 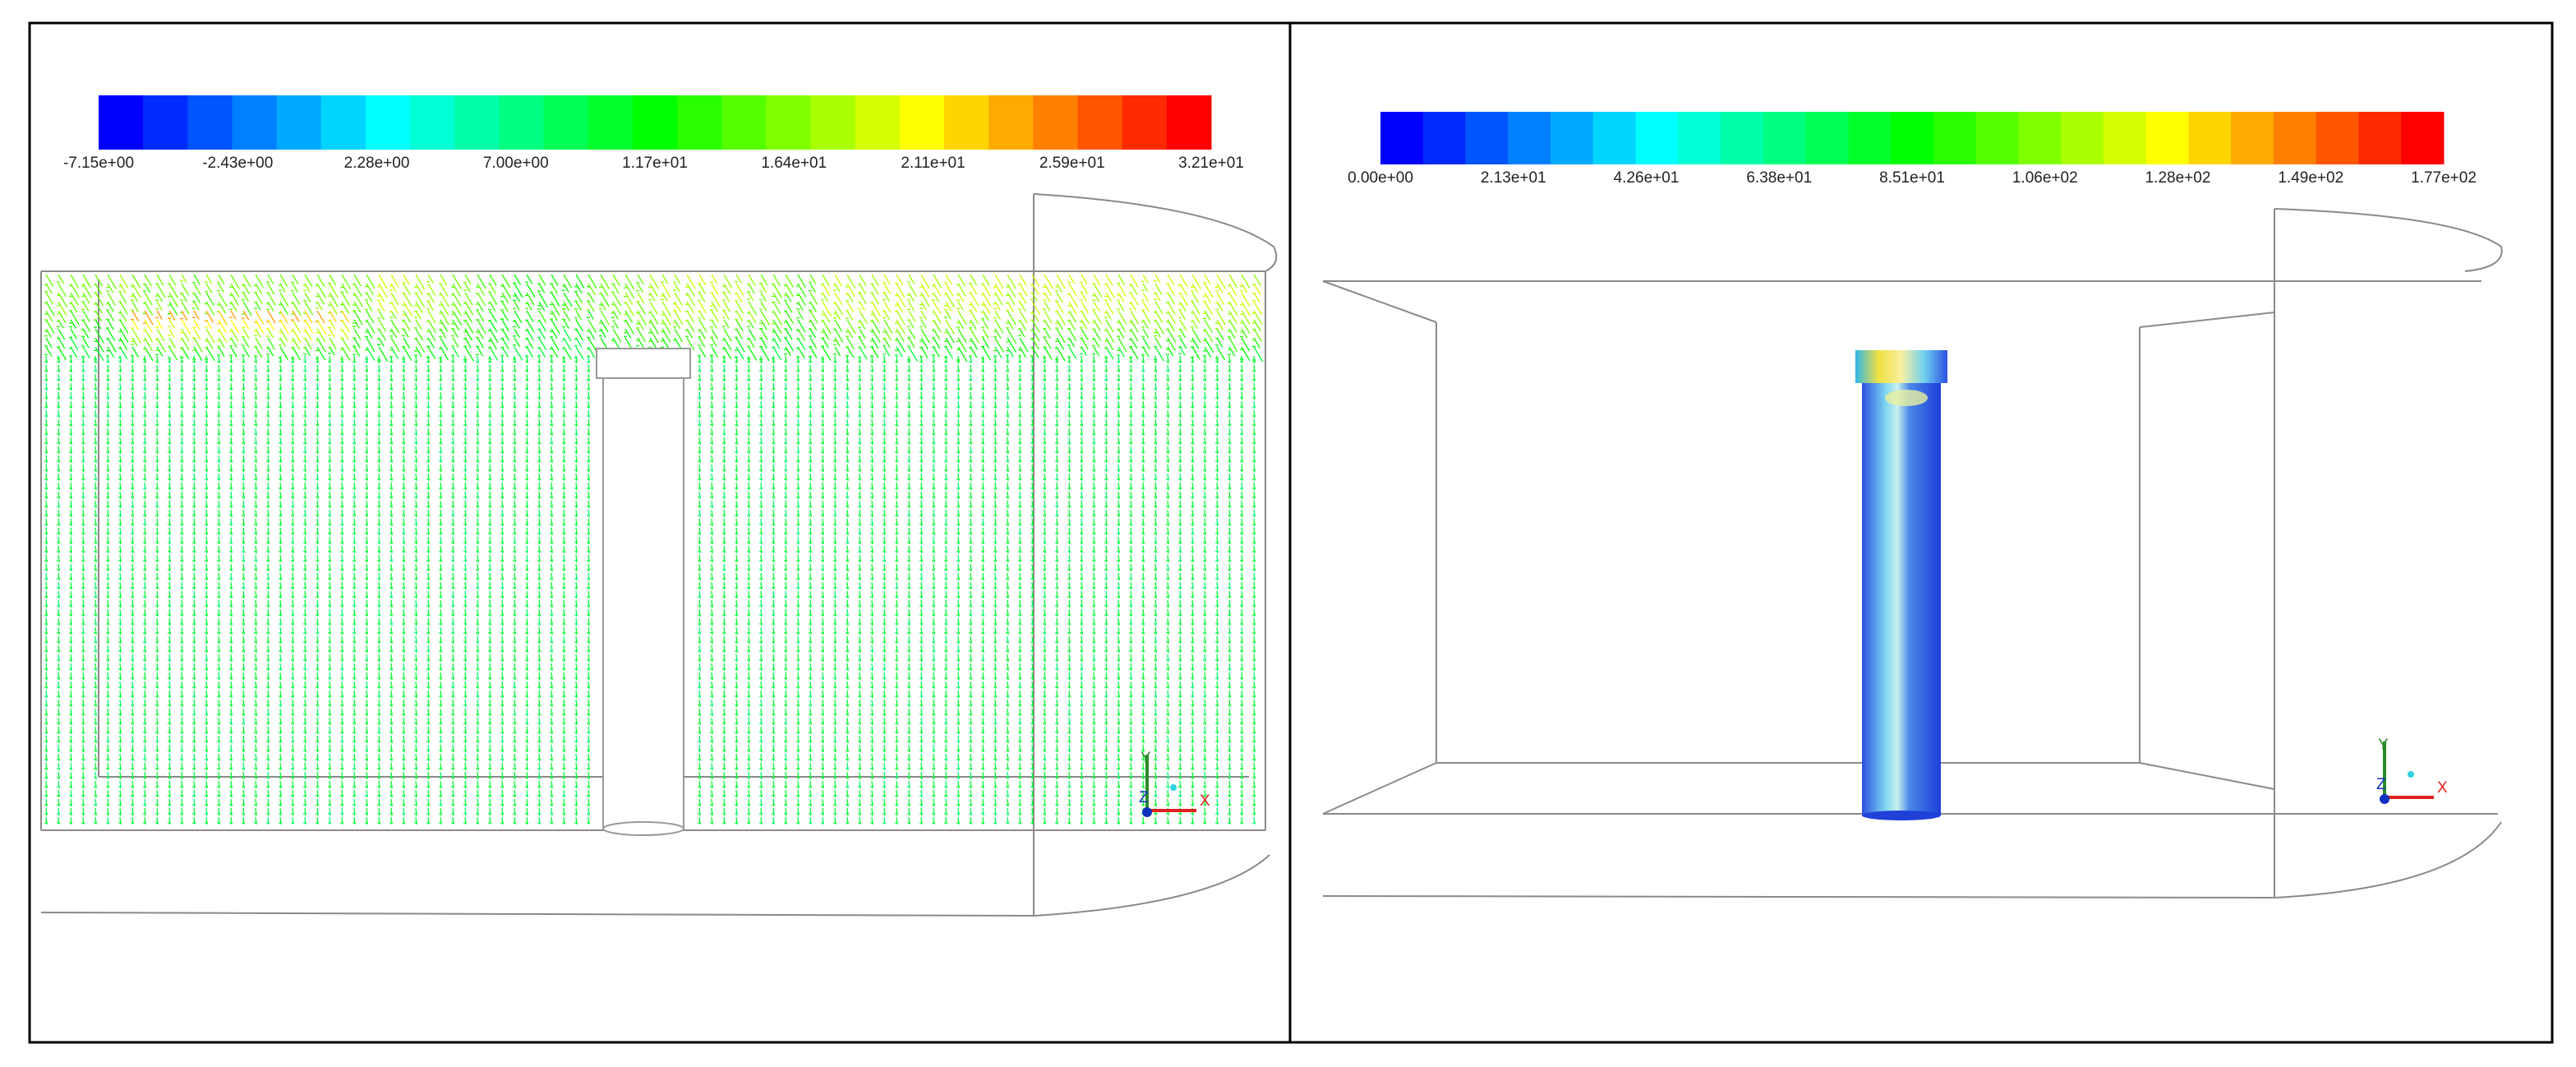 What do you see at coordinates (2178, 178) in the screenshot?
I see `colorbar-label: 1.28e+02` at bounding box center [2178, 178].